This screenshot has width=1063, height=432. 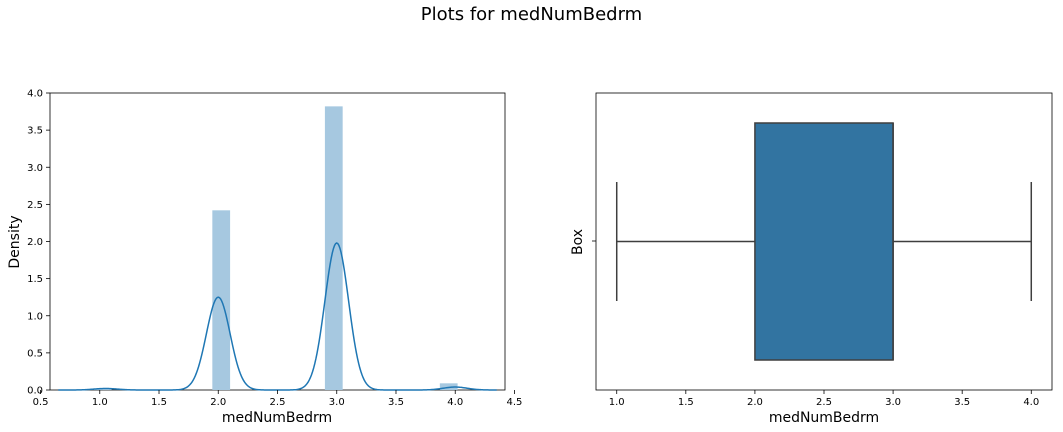 What do you see at coordinates (531, 14) in the screenshot?
I see `figure-title: Plots for medNumBedrm` at bounding box center [531, 14].